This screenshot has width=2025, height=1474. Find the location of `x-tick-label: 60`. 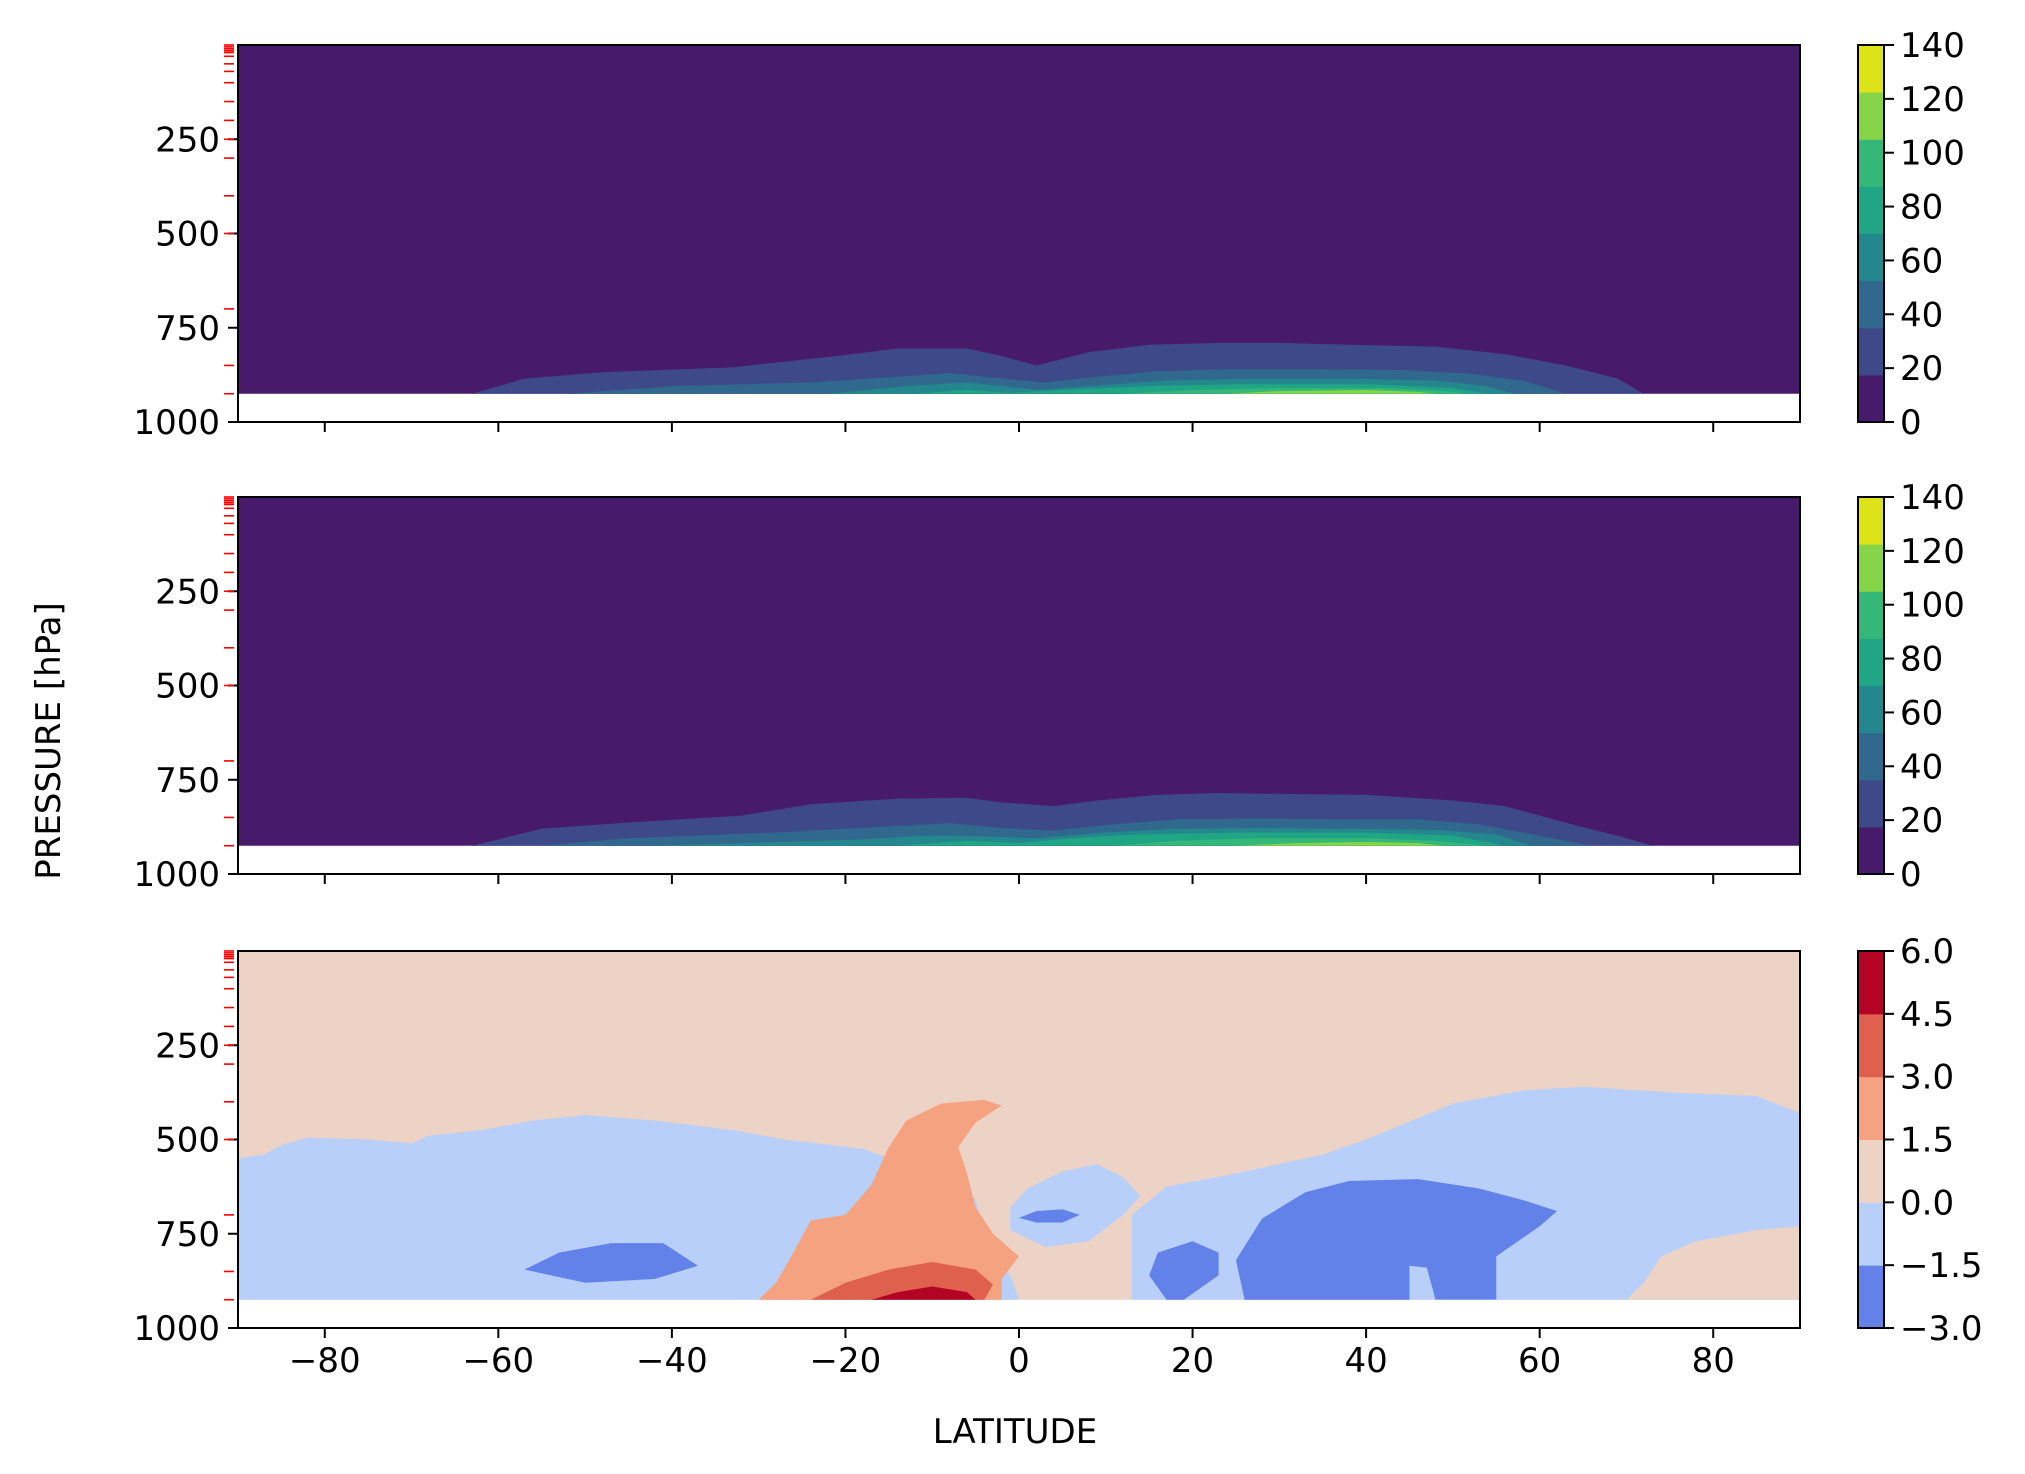

x-tick-label: 60 is located at coordinates (1539, 1361).